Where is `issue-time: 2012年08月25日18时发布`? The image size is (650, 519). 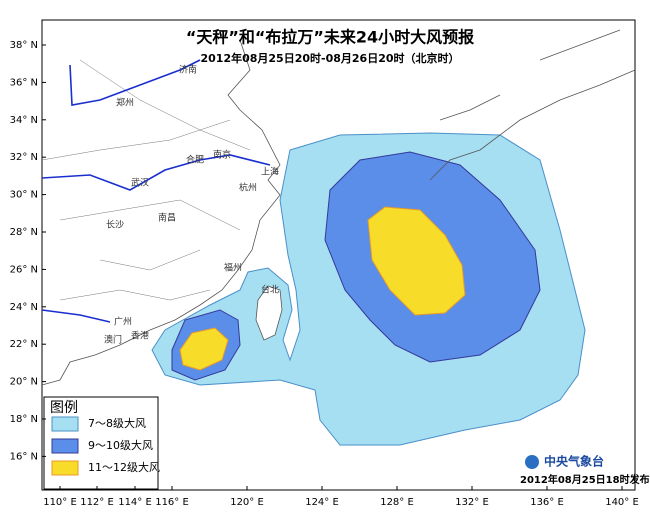
issue-time: 2012年08月25日18时发布 is located at coordinates (585, 479).